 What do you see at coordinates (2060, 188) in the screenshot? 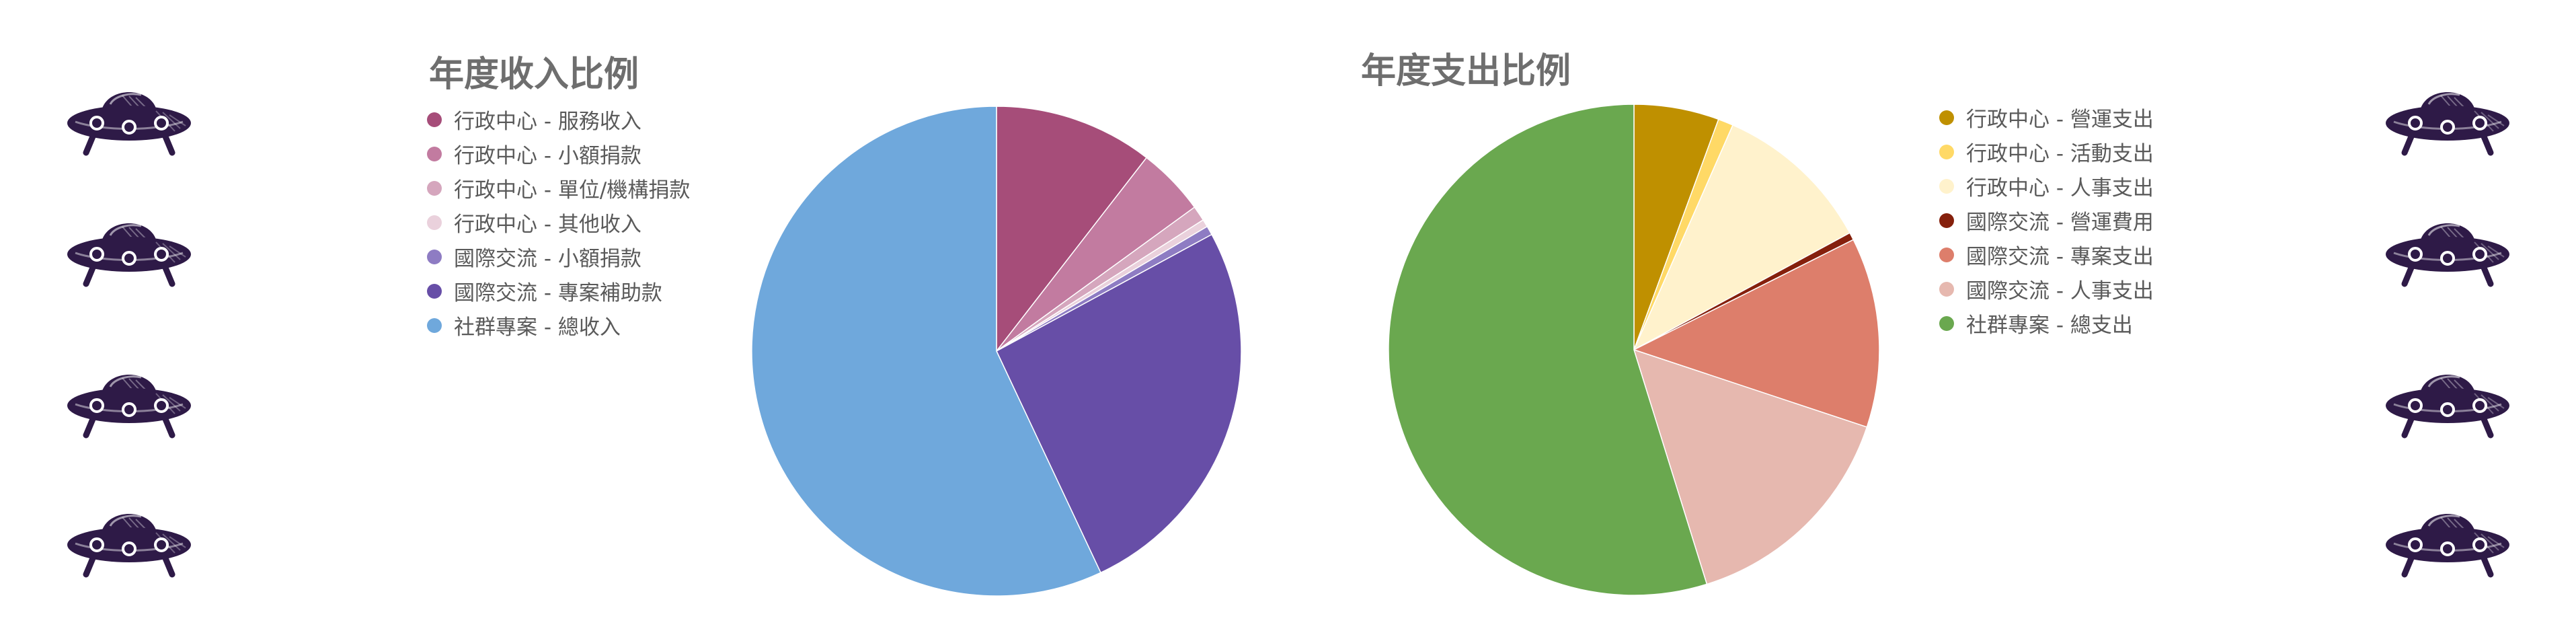
I see `legend-label: 行政中心 - 人事支出` at bounding box center [2060, 188].